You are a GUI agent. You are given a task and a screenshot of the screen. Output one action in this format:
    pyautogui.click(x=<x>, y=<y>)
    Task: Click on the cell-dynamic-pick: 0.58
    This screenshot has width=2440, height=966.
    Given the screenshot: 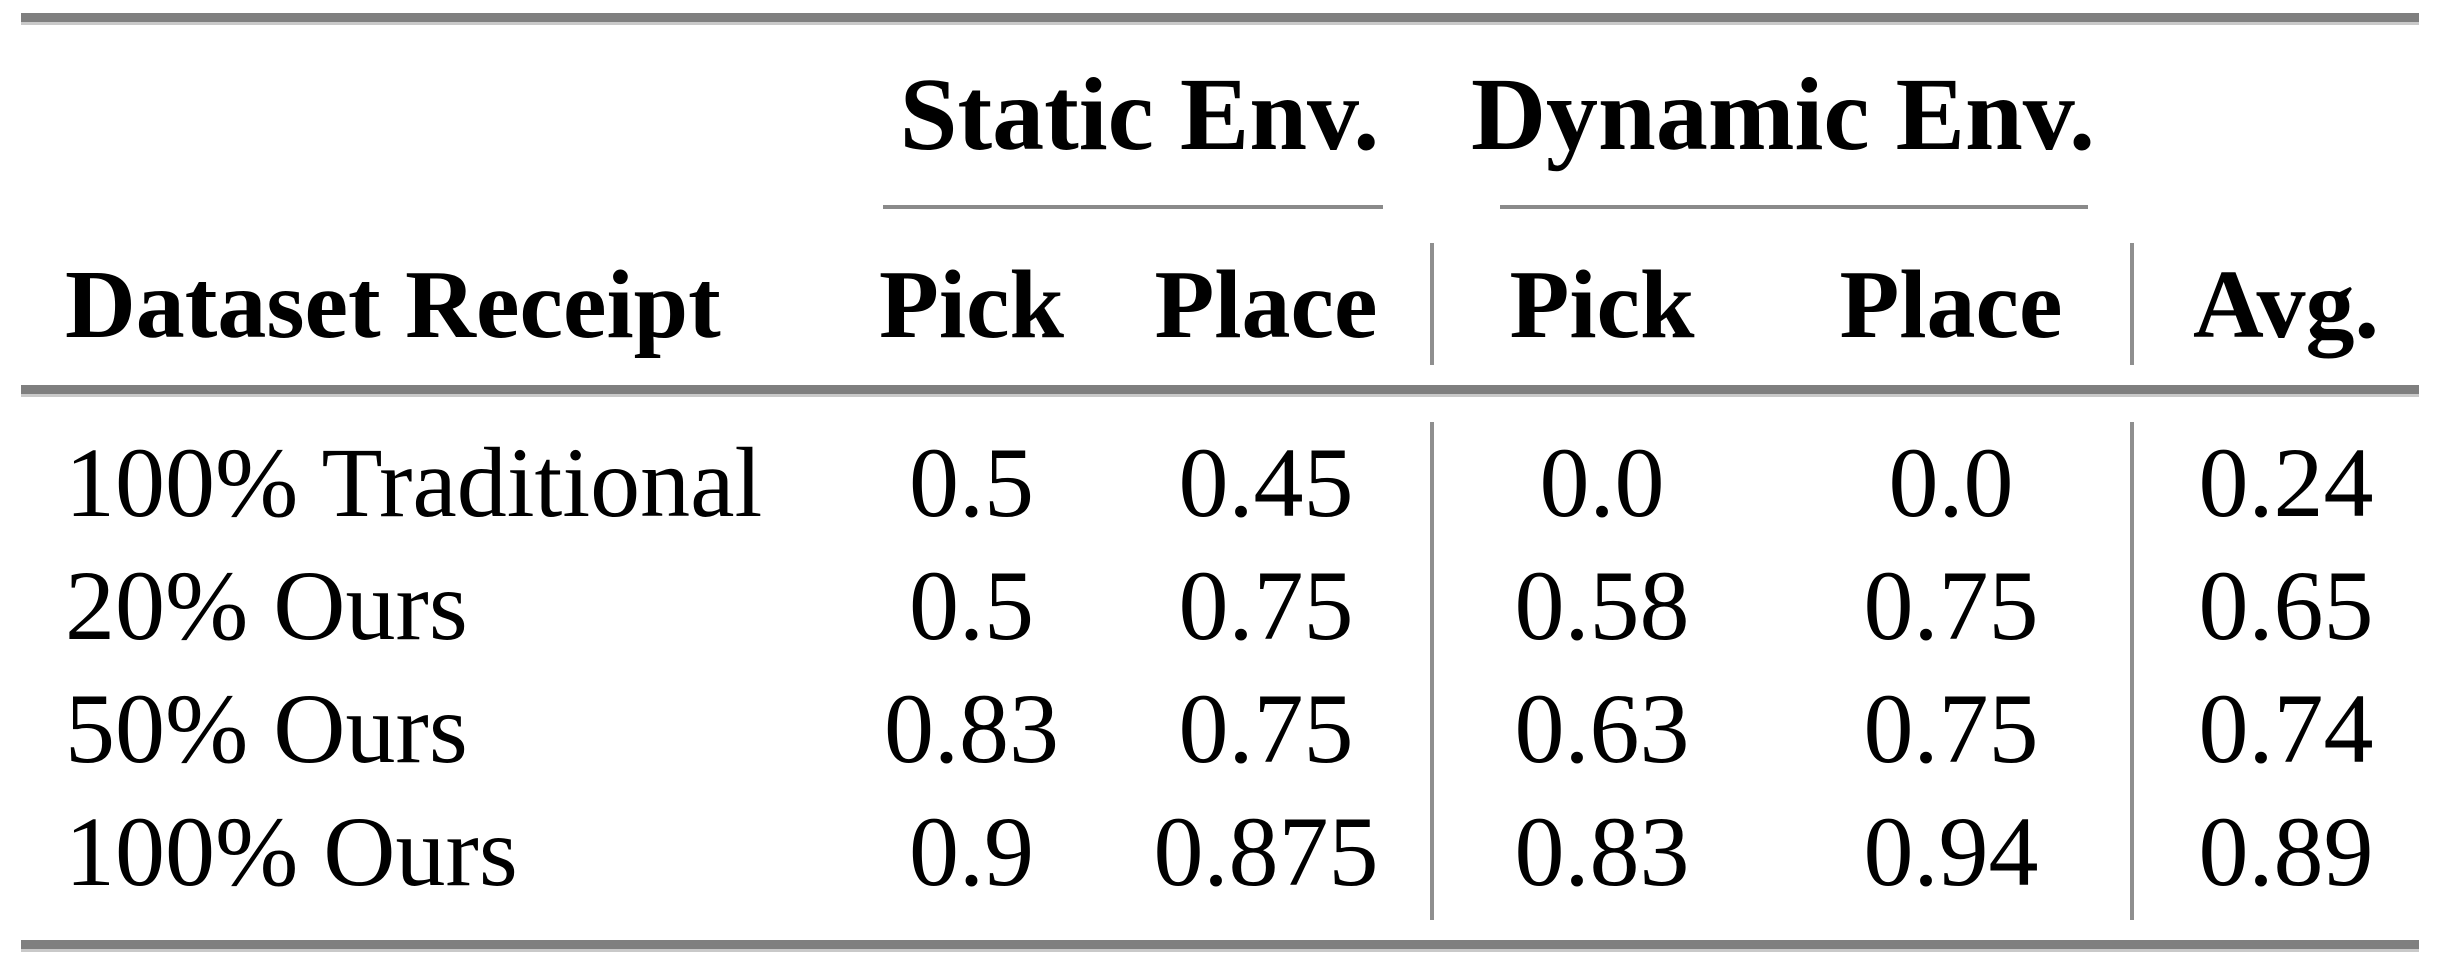 What is the action you would take?
    pyautogui.click(x=1602, y=605)
    